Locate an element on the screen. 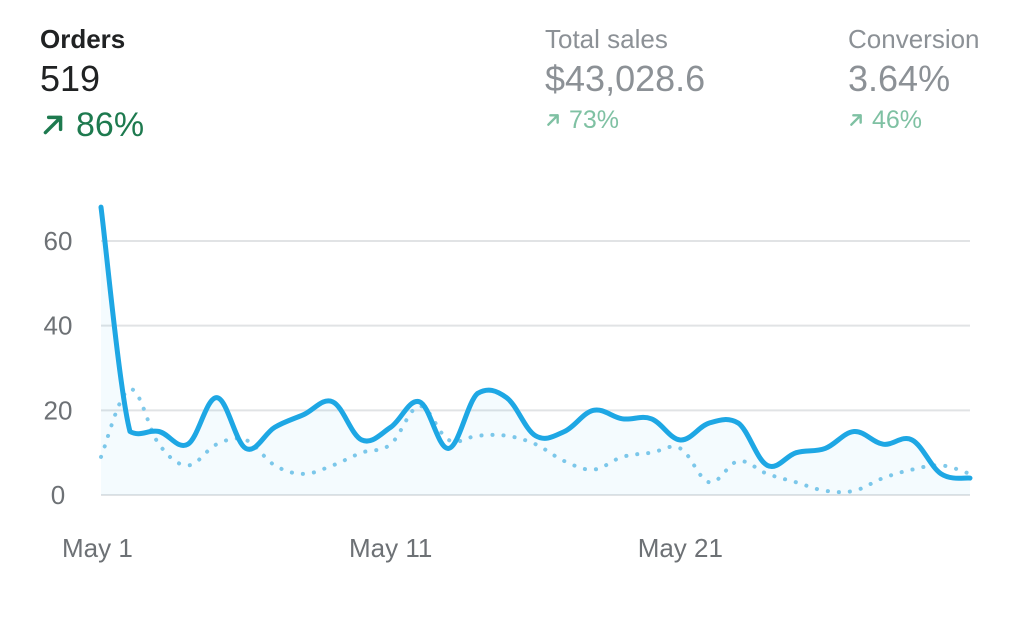 The width and height of the screenshot is (1011, 620). metric-total-sales-value: $43,028.6 is located at coordinates (625, 78).